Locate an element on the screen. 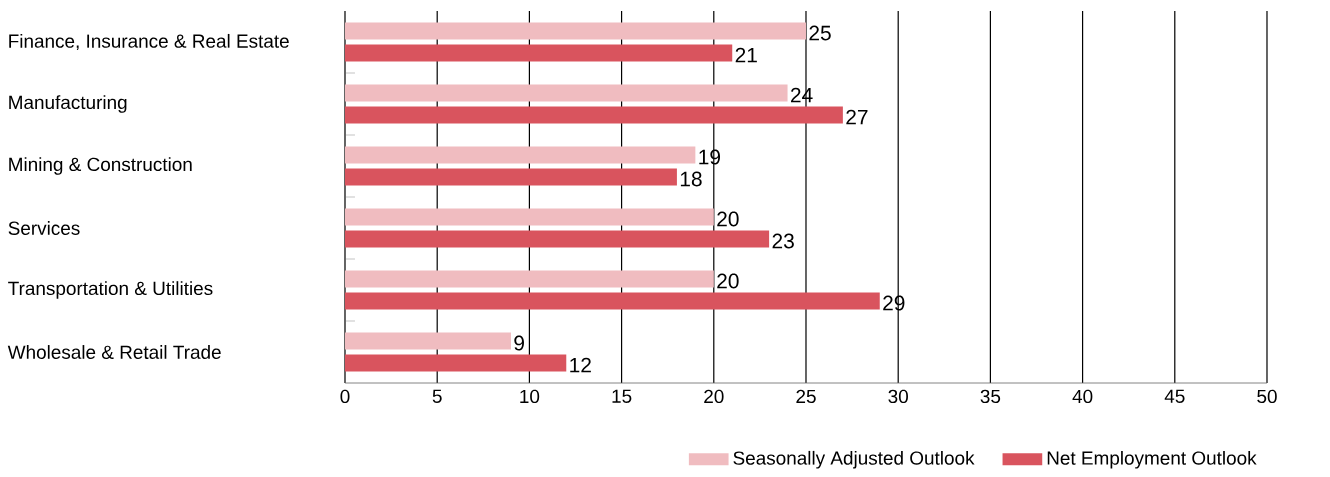  x-tick-label: 0 is located at coordinates (345, 396).